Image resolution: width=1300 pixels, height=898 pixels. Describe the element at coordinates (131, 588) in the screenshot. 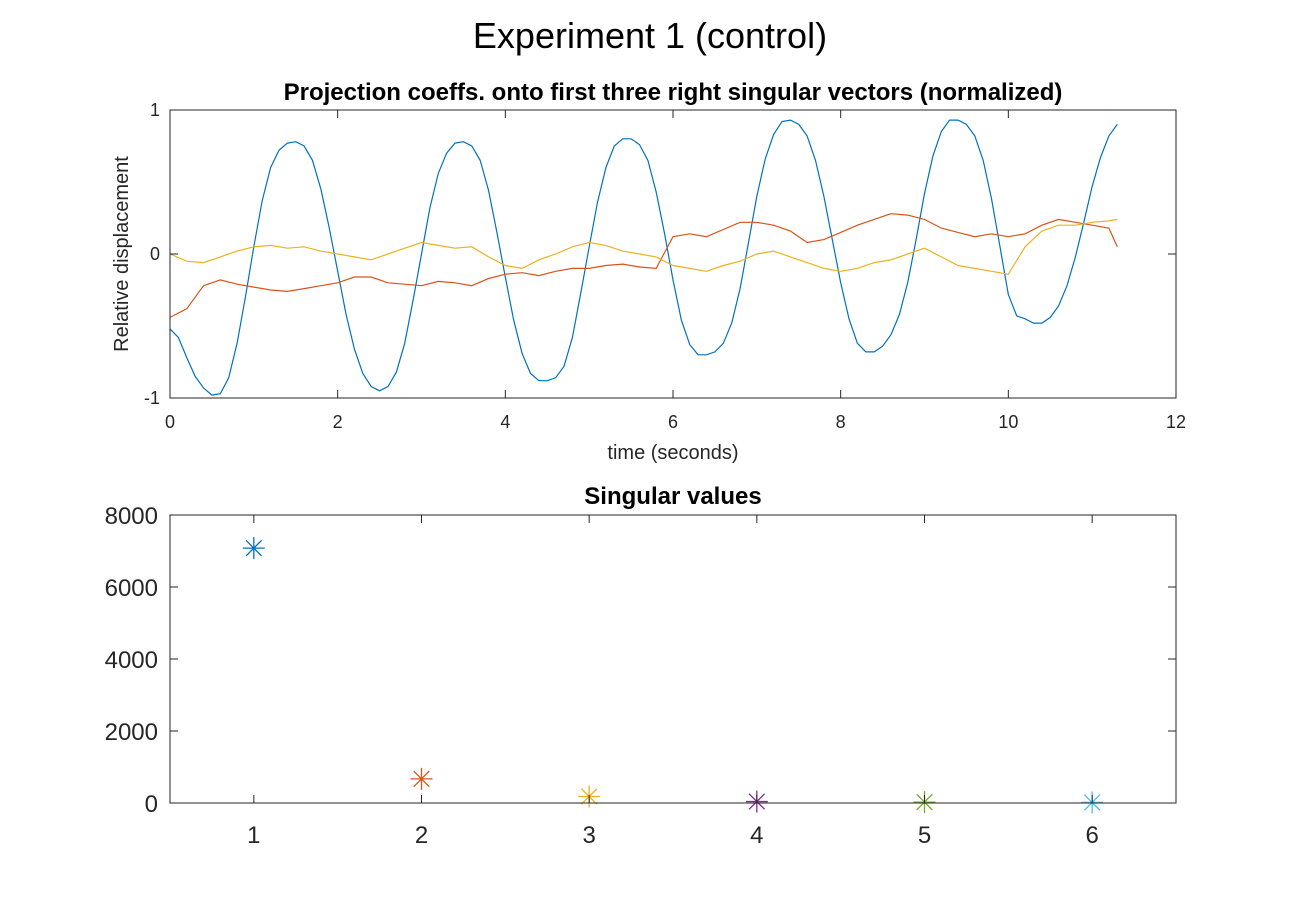

I see `y-tick-label: 6000` at that location.